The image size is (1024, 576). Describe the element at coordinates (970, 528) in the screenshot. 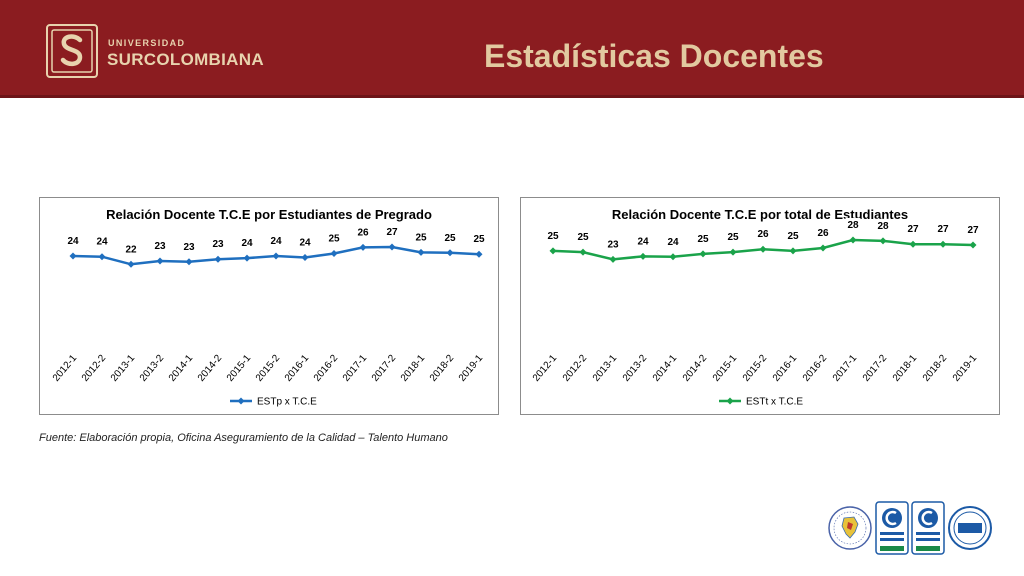

I see `iqnet-icon` at that location.